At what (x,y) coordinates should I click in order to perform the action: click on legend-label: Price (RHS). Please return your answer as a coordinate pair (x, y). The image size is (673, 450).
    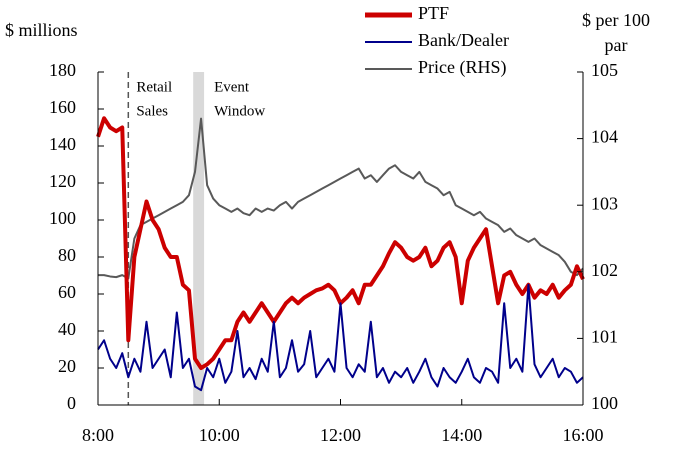
    Looking at the image, I should click on (462, 67).